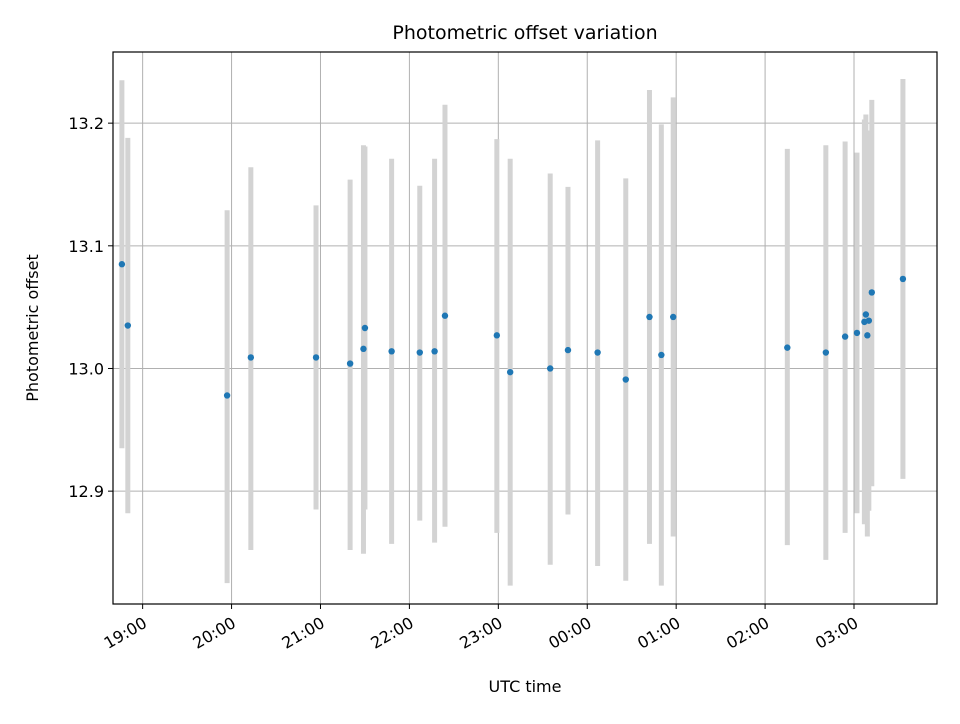  What do you see at coordinates (32, 328) in the screenshot?
I see `y-axis-label: Photometric offset` at bounding box center [32, 328].